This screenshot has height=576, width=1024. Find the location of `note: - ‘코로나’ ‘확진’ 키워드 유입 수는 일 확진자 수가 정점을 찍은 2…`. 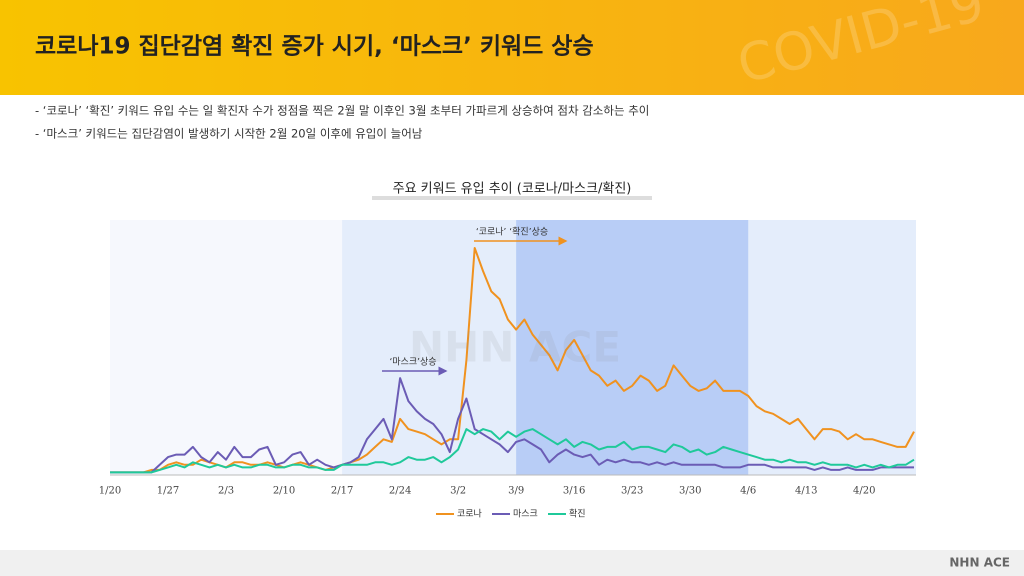

note: - ‘코로나’ ‘확진’ 키워드 유입 수는 일 확진자 수가 정점을 찍은 2… is located at coordinates (342, 111).